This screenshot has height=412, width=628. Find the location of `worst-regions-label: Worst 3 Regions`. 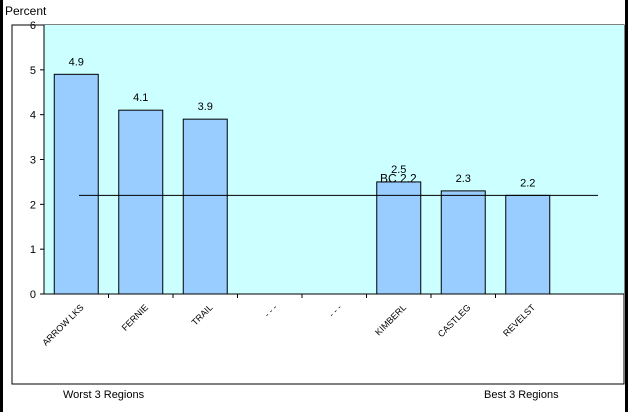

worst-regions-label: Worst 3 Regions is located at coordinates (104, 395).